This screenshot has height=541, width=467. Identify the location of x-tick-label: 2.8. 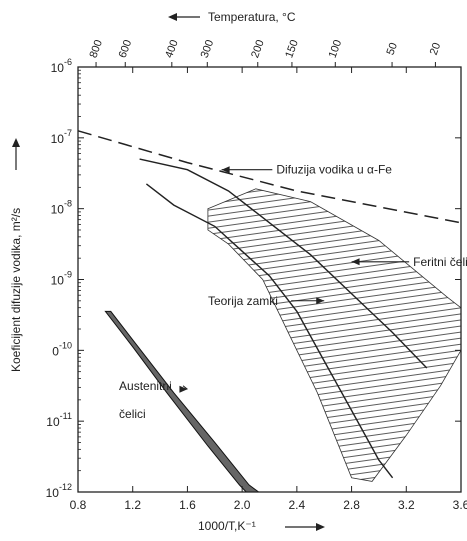
(351, 505).